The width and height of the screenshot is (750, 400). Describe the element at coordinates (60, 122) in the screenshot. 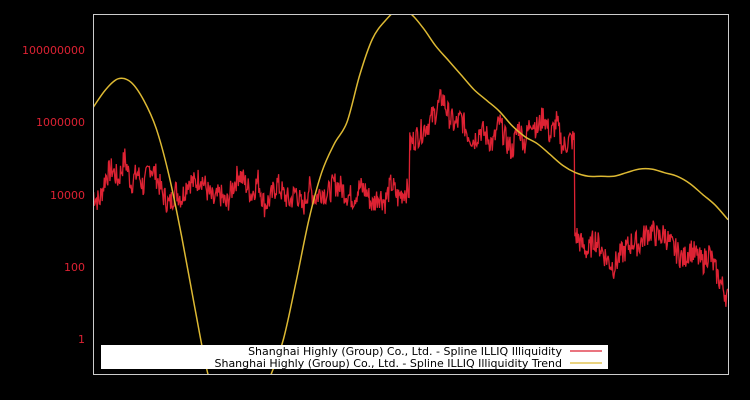

I see `y-tick-label: 1000000` at that location.